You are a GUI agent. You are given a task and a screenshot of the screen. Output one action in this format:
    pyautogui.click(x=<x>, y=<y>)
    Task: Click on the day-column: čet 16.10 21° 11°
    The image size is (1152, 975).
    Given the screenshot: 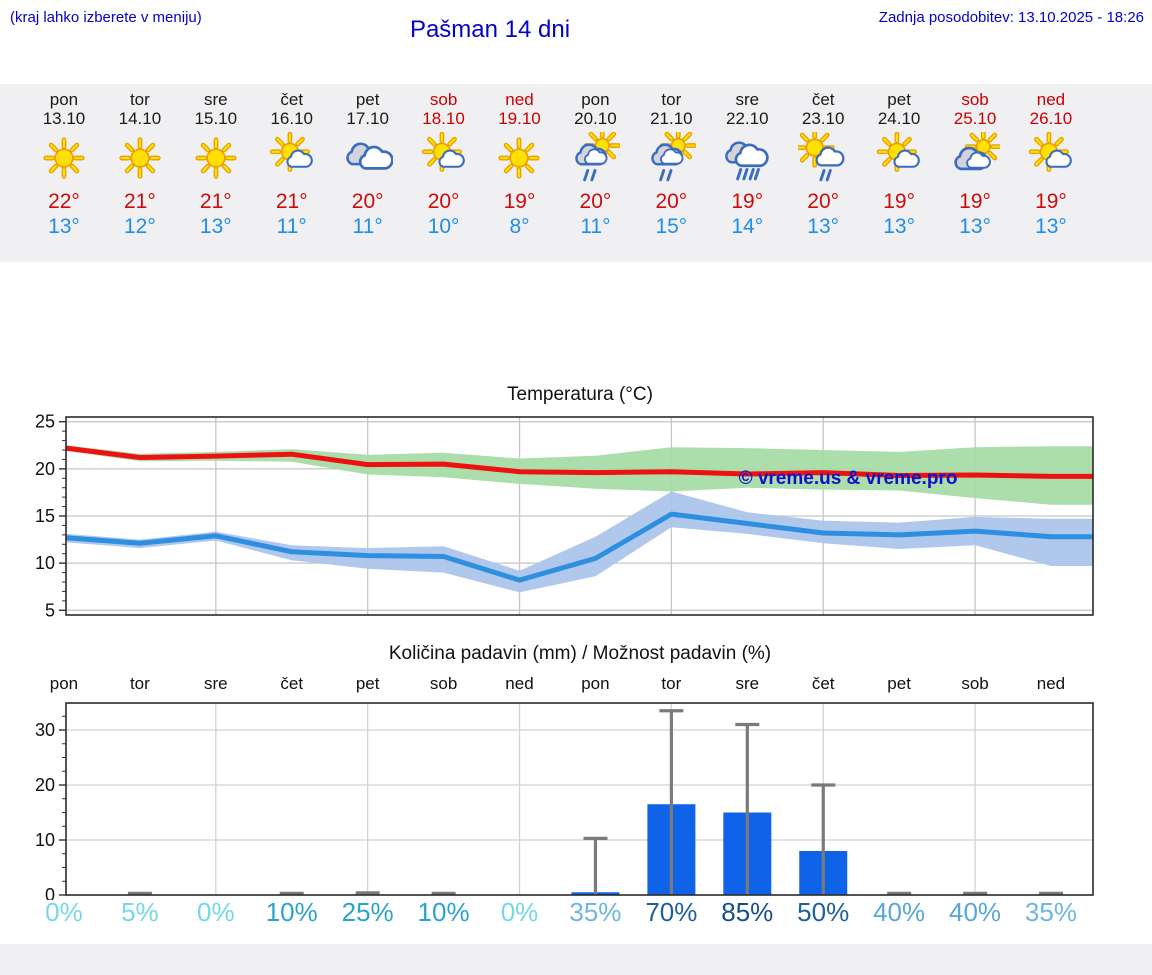 What is the action you would take?
    pyautogui.click(x=292, y=165)
    